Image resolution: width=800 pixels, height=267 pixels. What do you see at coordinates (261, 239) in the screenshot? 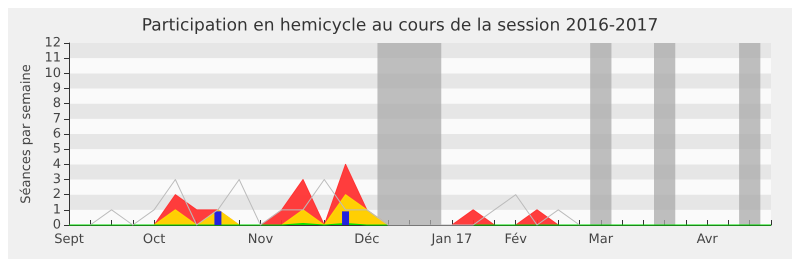
I see `x-tick-label: Nov` at bounding box center [261, 239].